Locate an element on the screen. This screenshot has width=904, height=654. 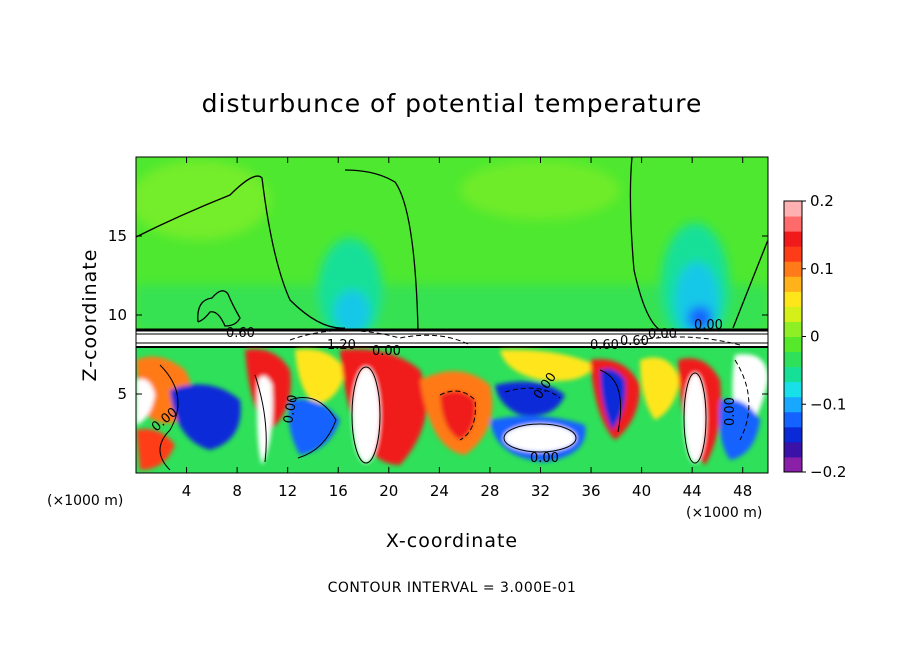
contour-zero-right-b is located at coordinates (750, 284).